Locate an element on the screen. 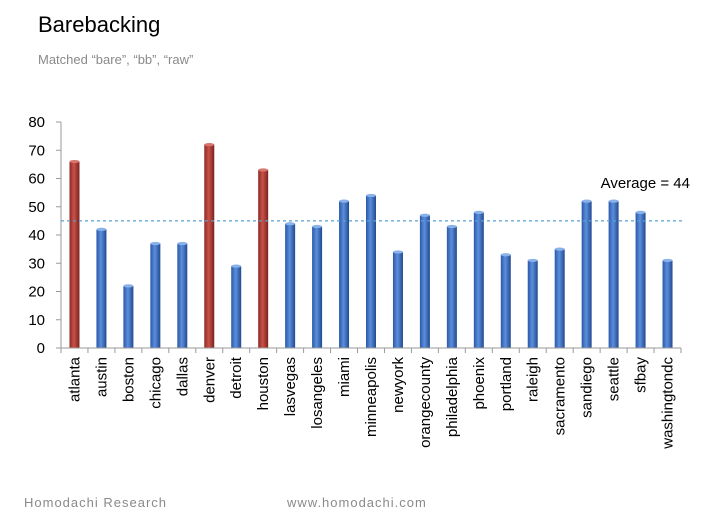  x-tick-label-minneapolis: minneapolis is located at coordinates (371, 397).